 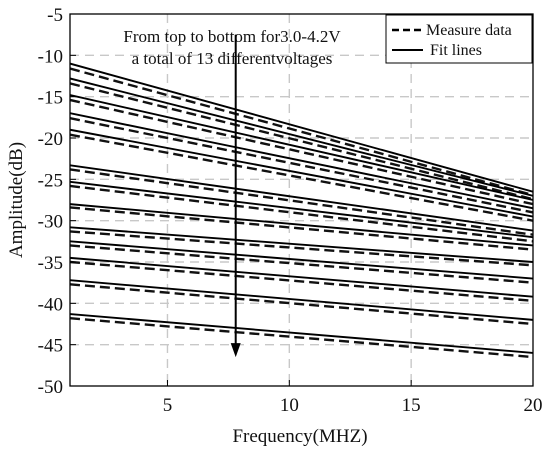 What do you see at coordinates (232, 36) in the screenshot?
I see `annotation-line1: From top to bottom for3.0-4.2V` at bounding box center [232, 36].